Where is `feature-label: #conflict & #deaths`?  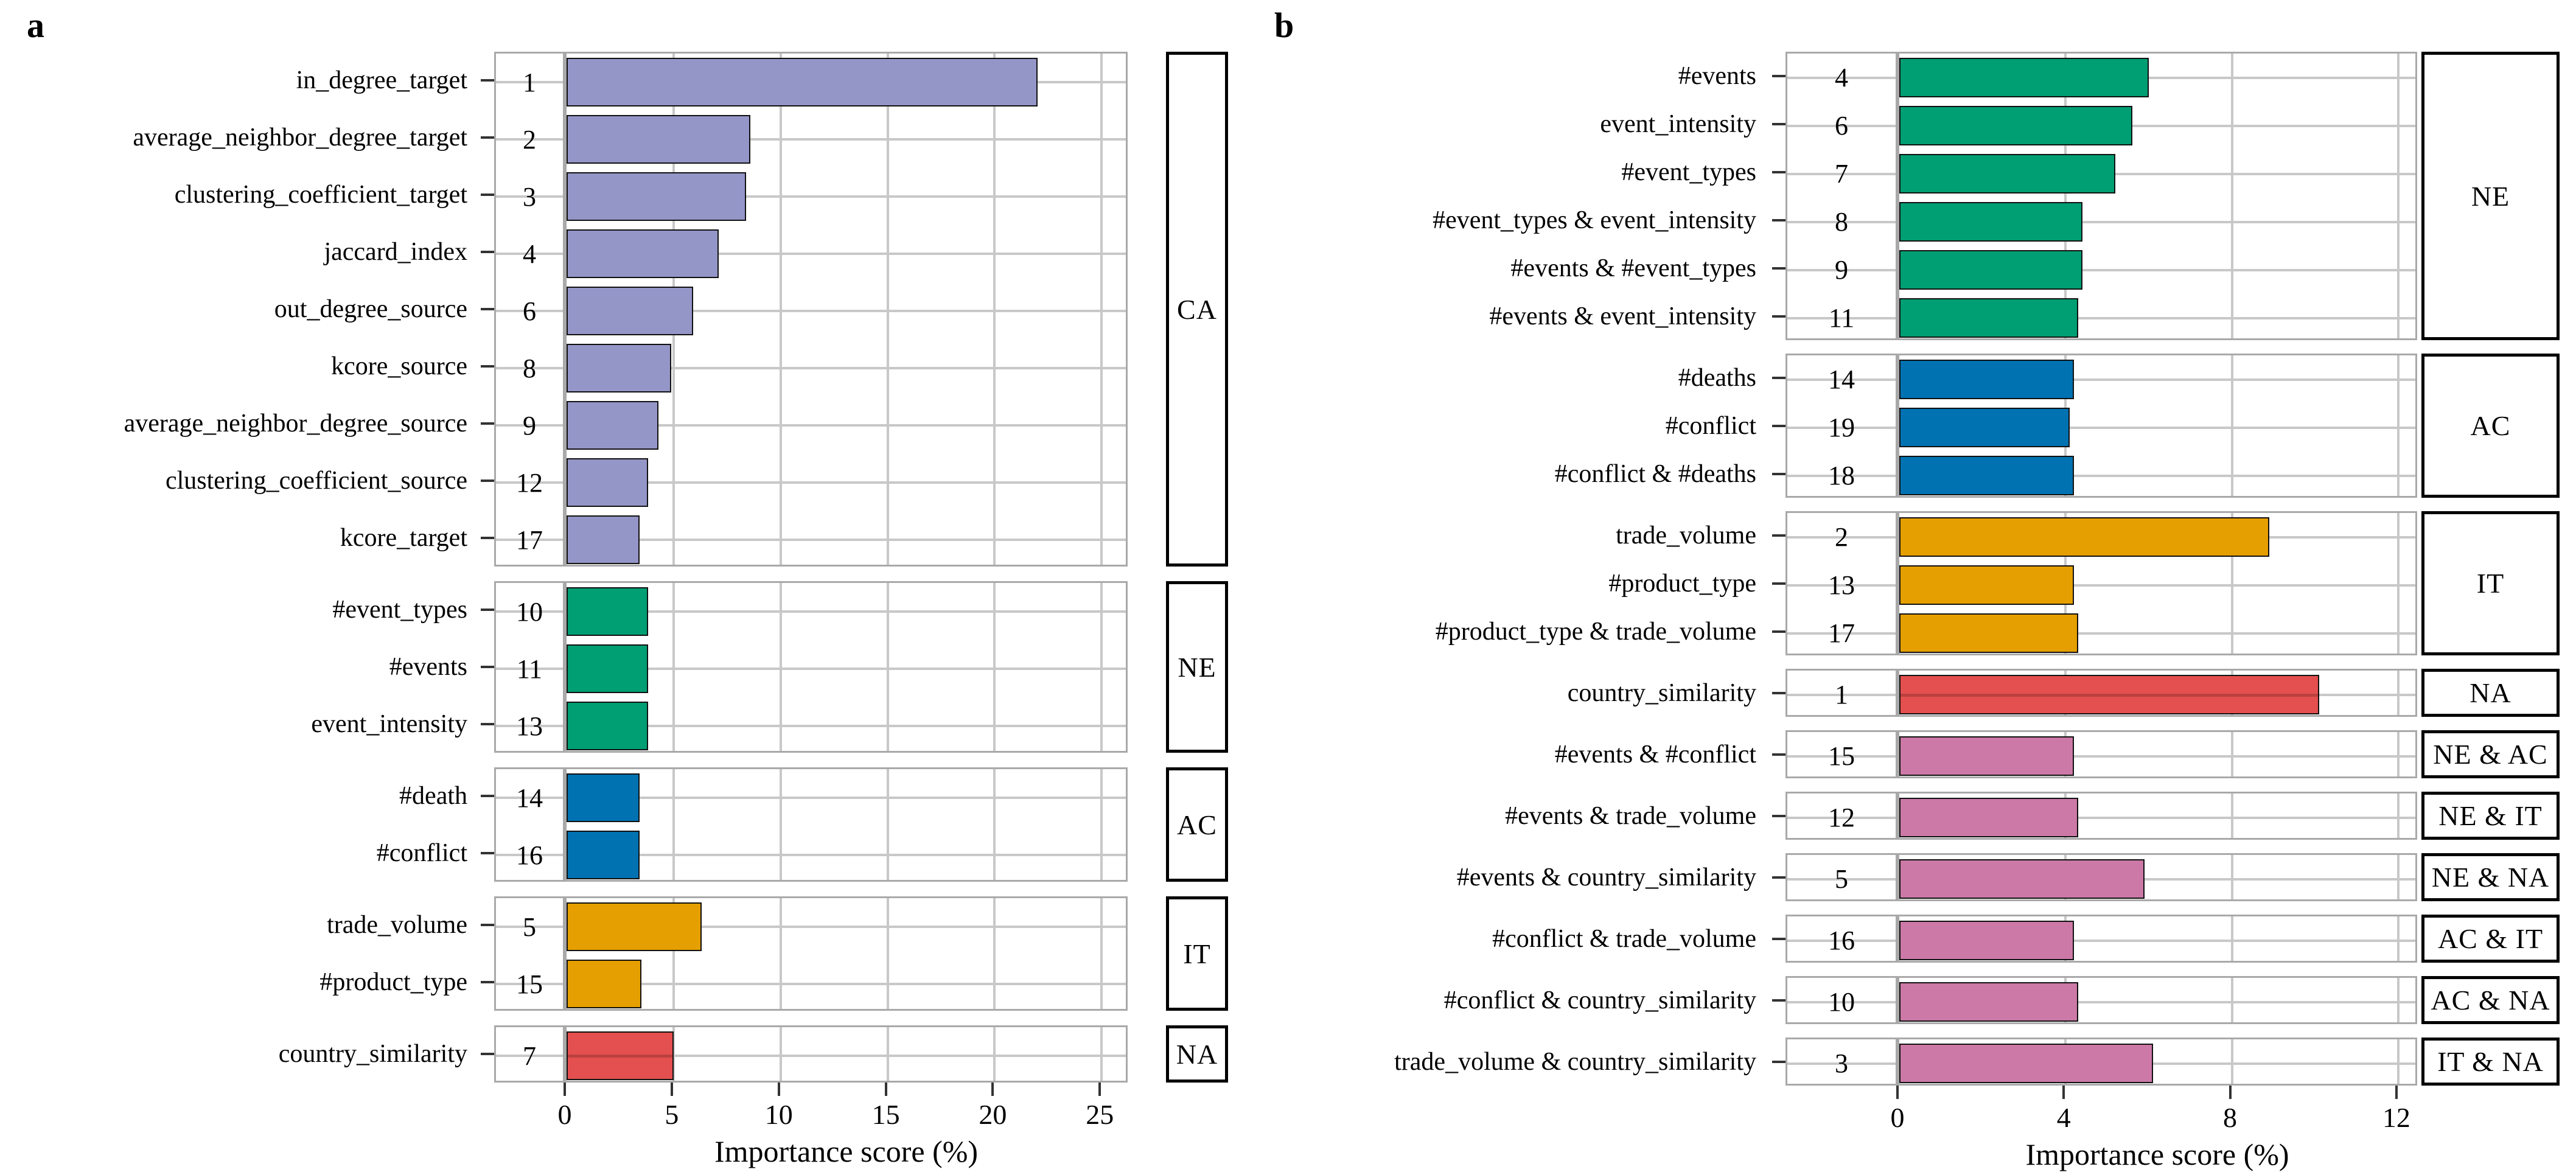 feature-label: #conflict & #deaths is located at coordinates (1655, 473).